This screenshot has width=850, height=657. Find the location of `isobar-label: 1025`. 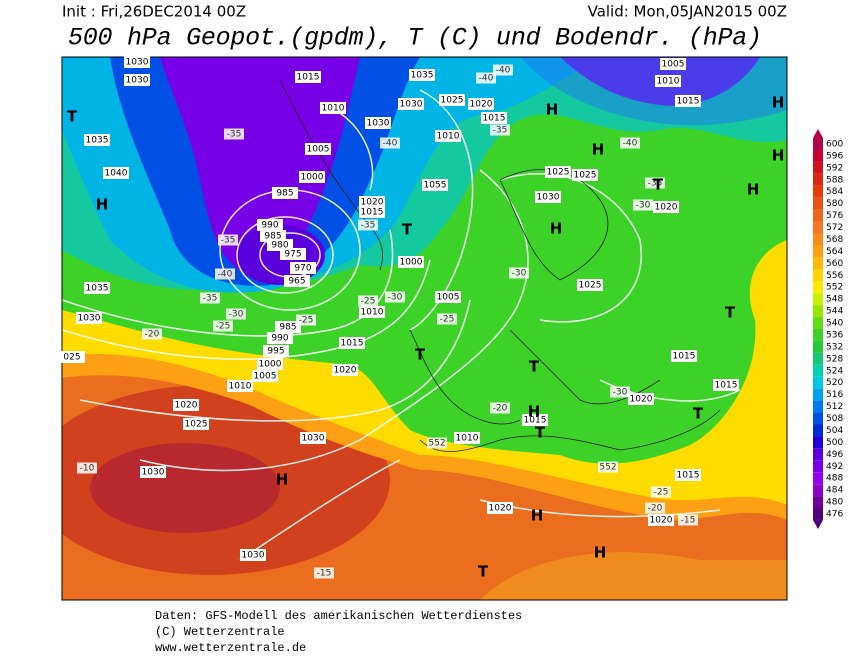

isobar-label: 1025 is located at coordinates (585, 176).